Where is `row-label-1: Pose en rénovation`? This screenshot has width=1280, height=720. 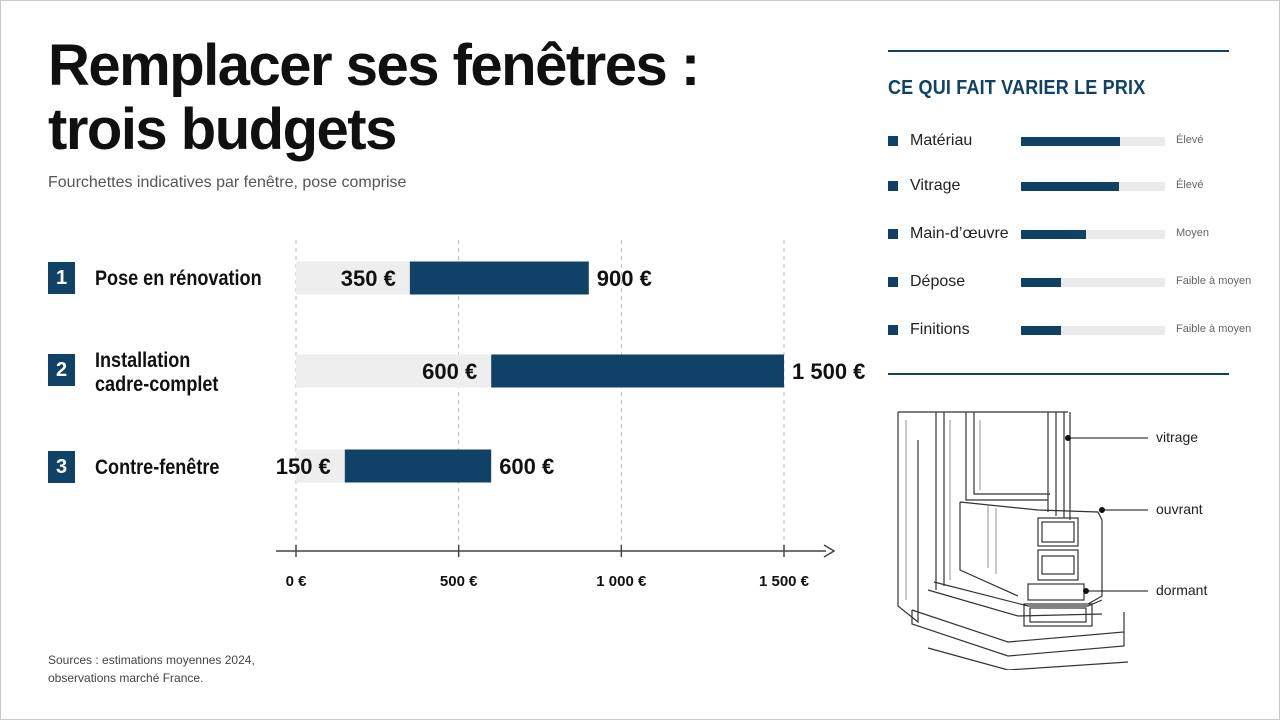 row-label-1: Pose en rénovation is located at coordinates (178, 279).